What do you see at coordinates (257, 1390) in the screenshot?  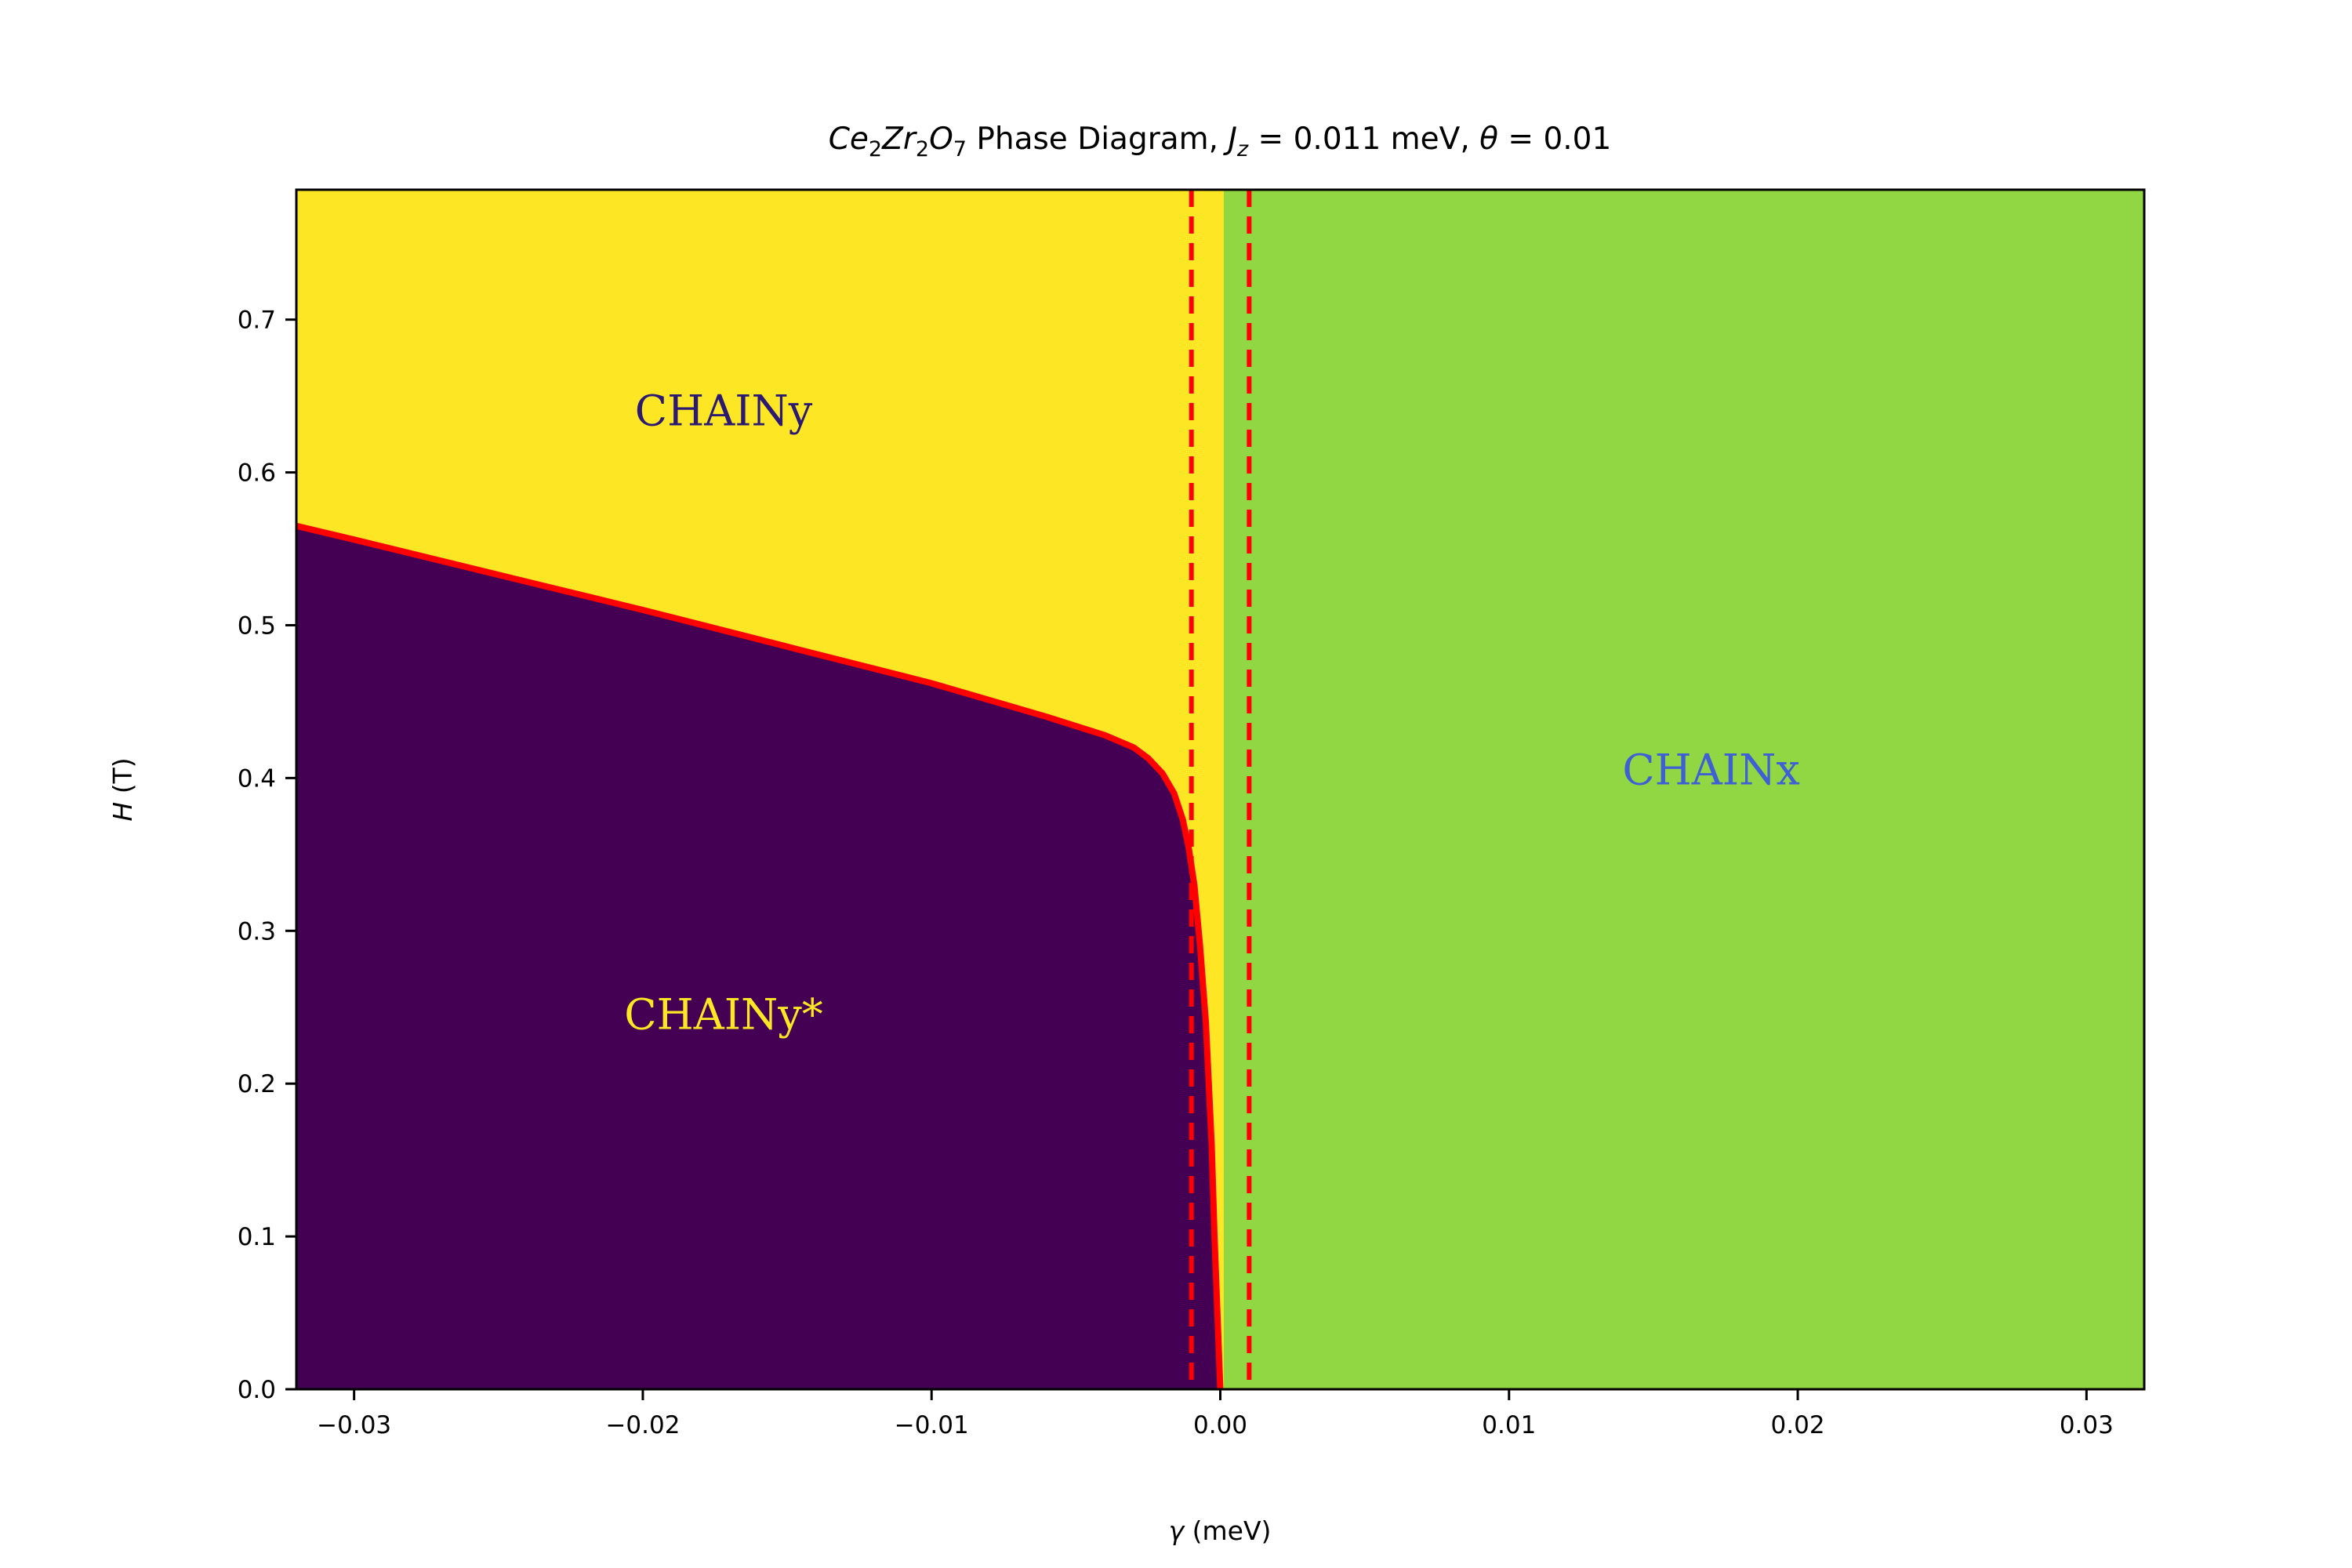 I see `y-tick-label: 0.0` at bounding box center [257, 1390].